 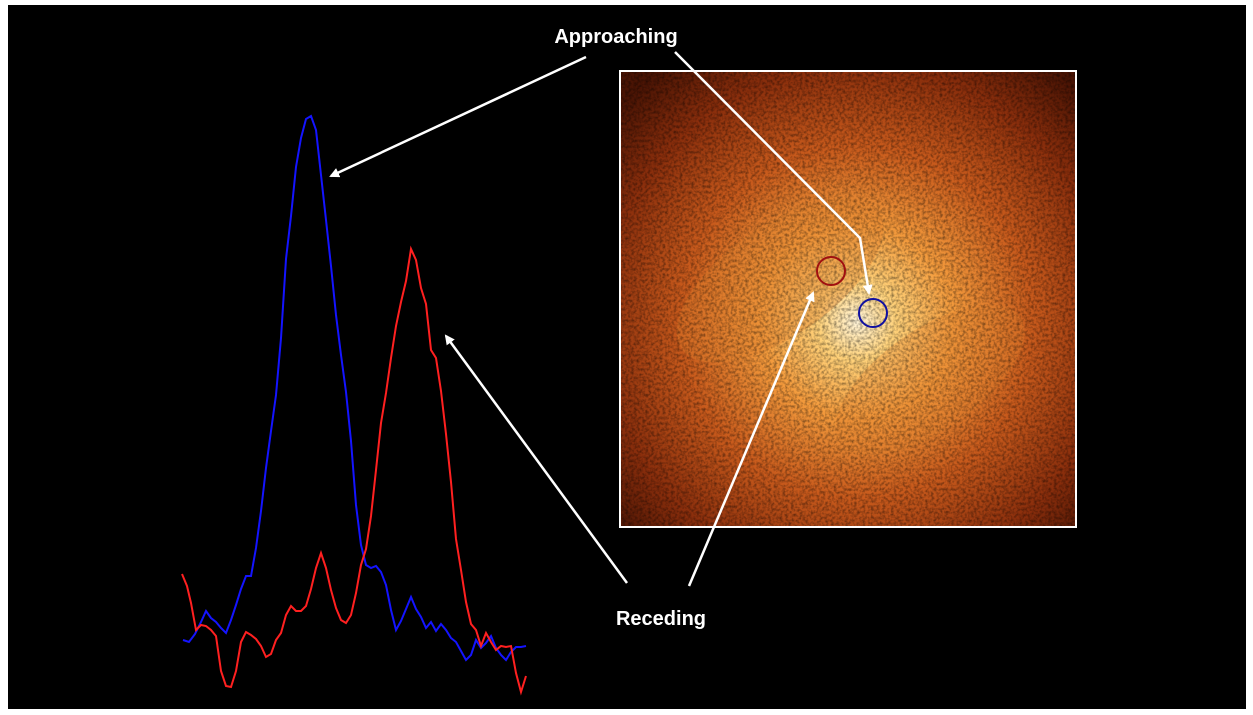 I want to click on receding-label: Receding, so click(x=661, y=619).